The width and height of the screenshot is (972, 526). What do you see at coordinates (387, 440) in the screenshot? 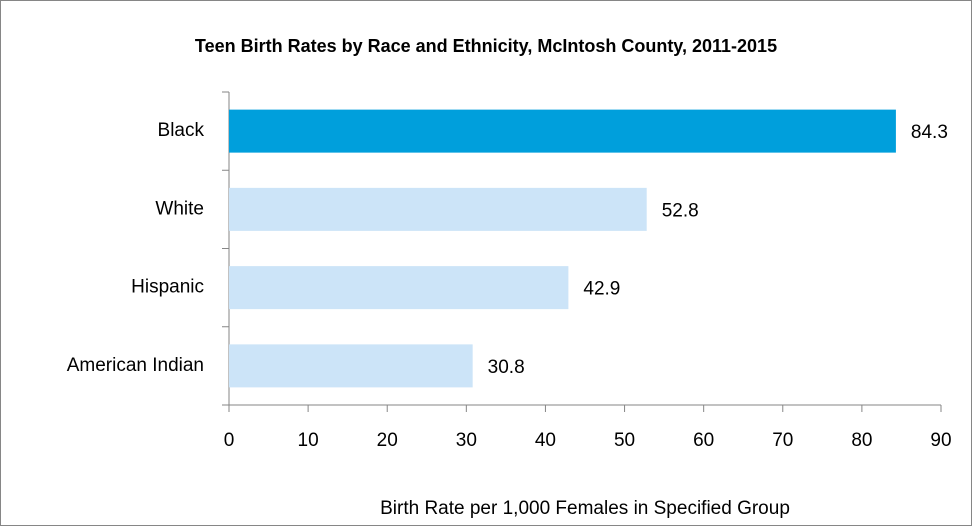
I see `x-tick-label: 20` at bounding box center [387, 440].